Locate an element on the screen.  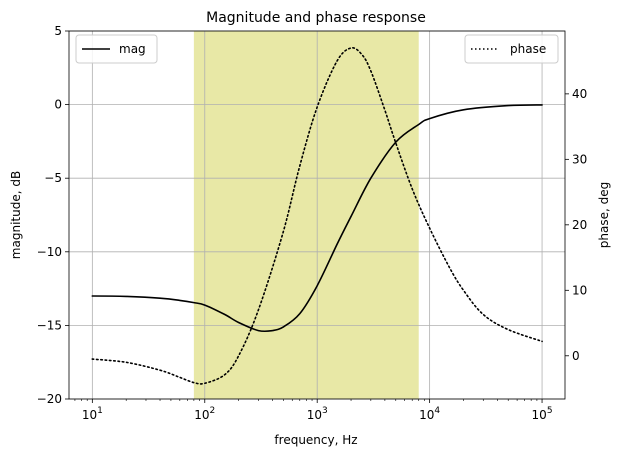
x-tick-label-4: 10⁵ is located at coordinates (542, 414).